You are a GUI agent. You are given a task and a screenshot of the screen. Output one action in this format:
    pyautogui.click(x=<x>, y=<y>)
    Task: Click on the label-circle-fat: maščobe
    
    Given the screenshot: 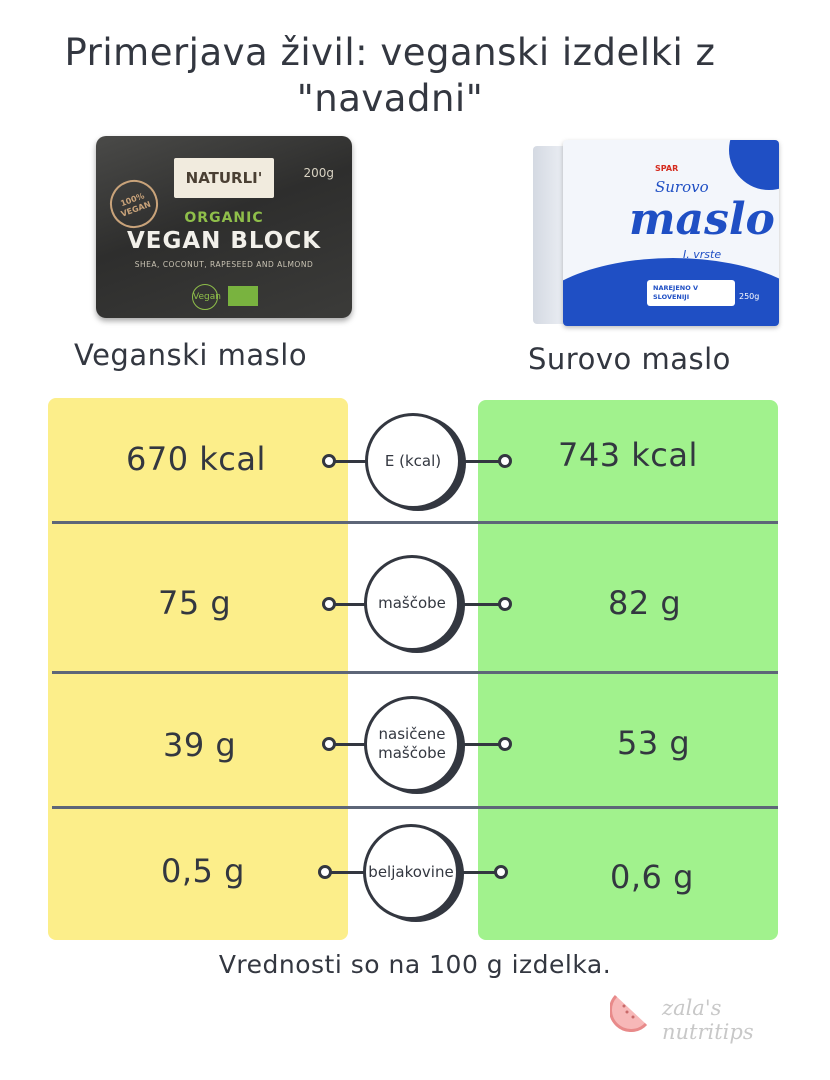 What is the action you would take?
    pyautogui.click(x=412, y=603)
    